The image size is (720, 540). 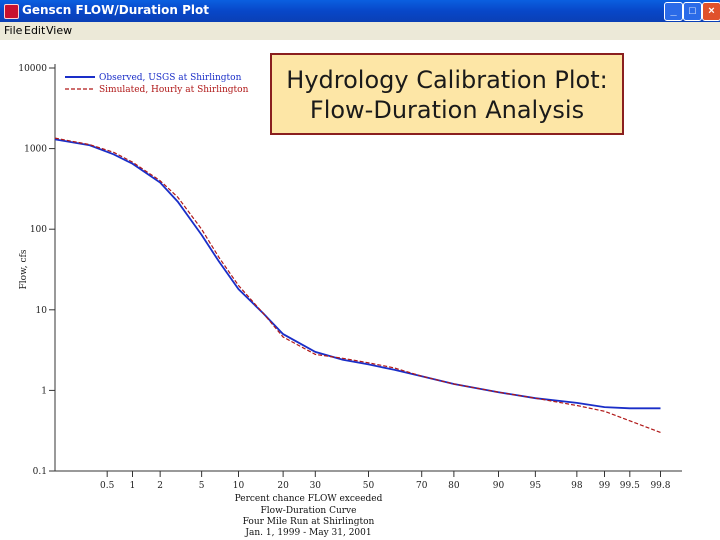 I want to click on close-button: ×, so click(x=711, y=11).